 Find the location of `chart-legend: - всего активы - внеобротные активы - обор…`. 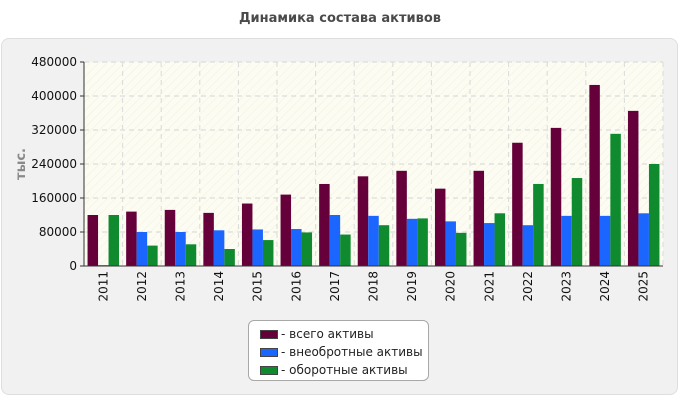

chart-legend: - всего активы - внеобротные активы - обор… is located at coordinates (338, 350).